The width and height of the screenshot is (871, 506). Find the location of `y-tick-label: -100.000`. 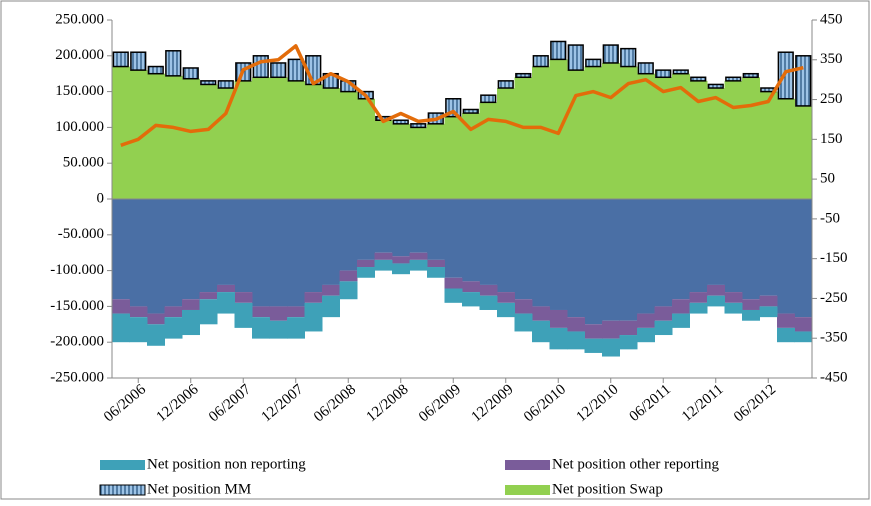

y-tick-label: -100.000 is located at coordinates (77, 270).